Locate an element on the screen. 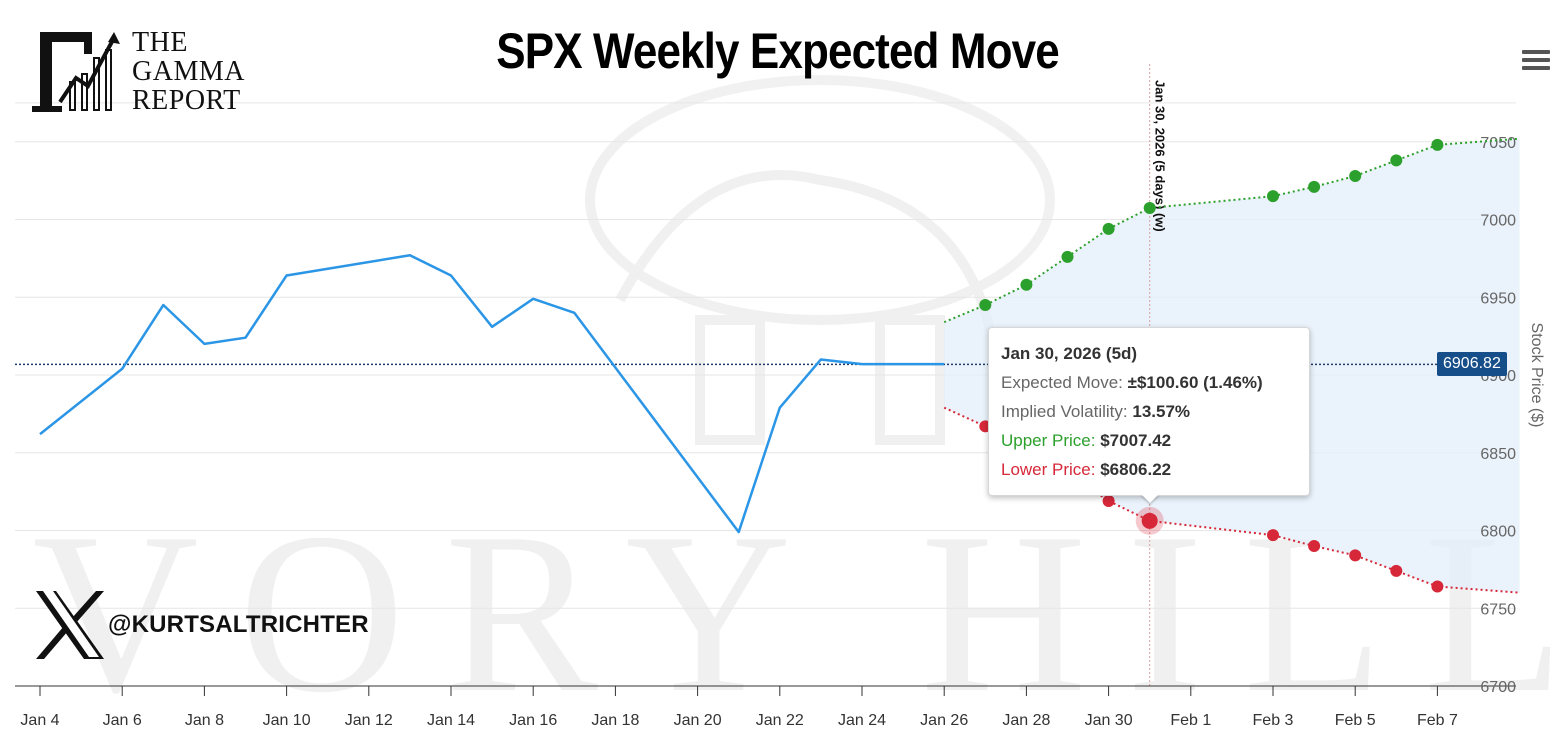  x-tick-label: Feb 3 is located at coordinates (1273, 720).